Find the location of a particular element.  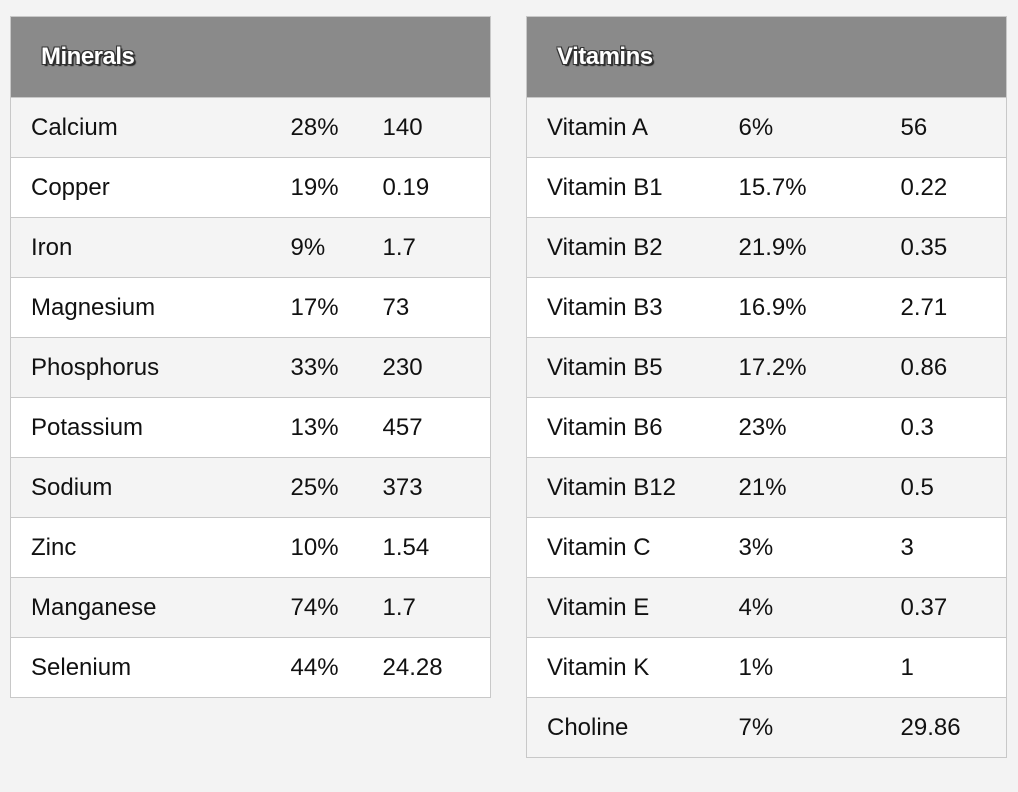

nutrient-percent: 16.9% is located at coordinates (819, 307).